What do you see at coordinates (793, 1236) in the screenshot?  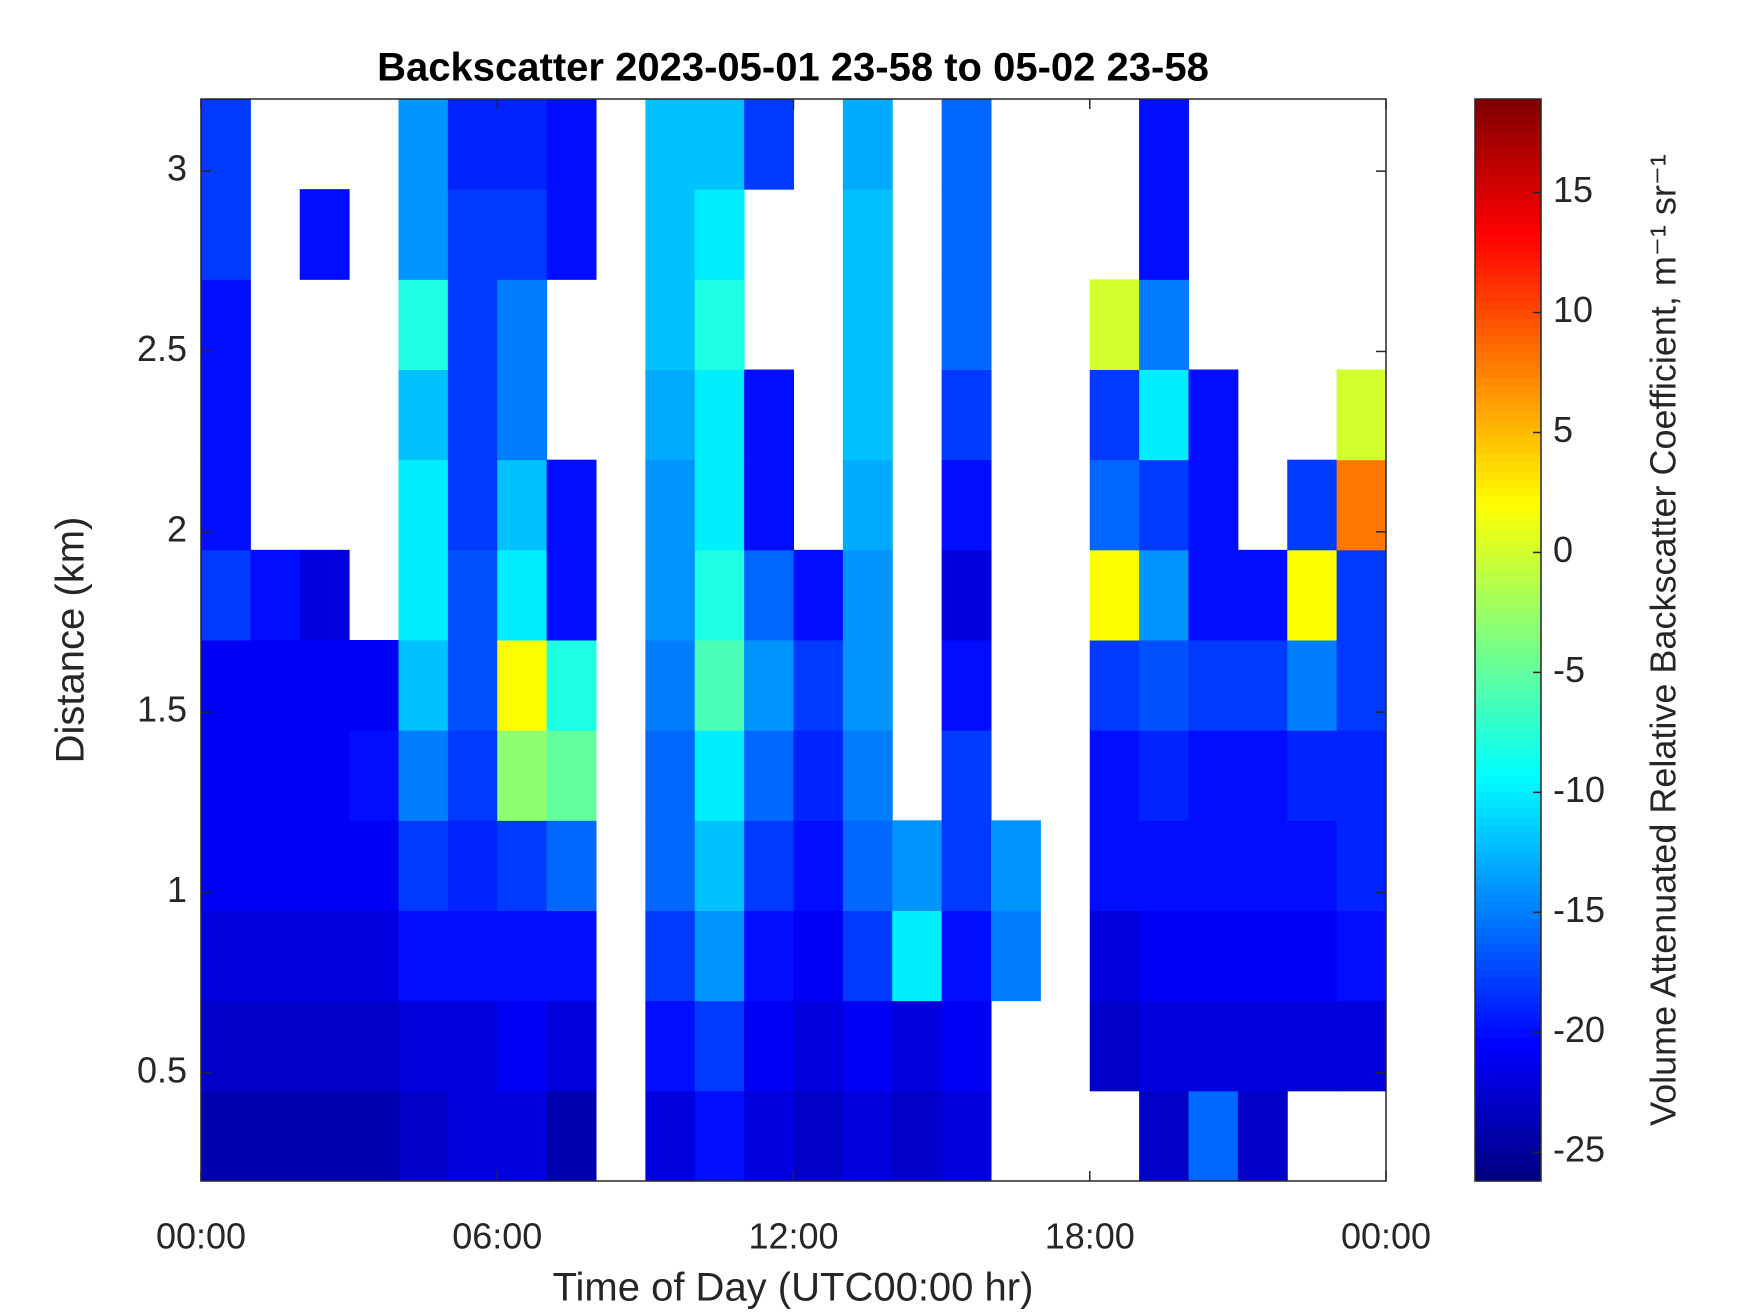 I see `x-tick-label: 12:00` at bounding box center [793, 1236].